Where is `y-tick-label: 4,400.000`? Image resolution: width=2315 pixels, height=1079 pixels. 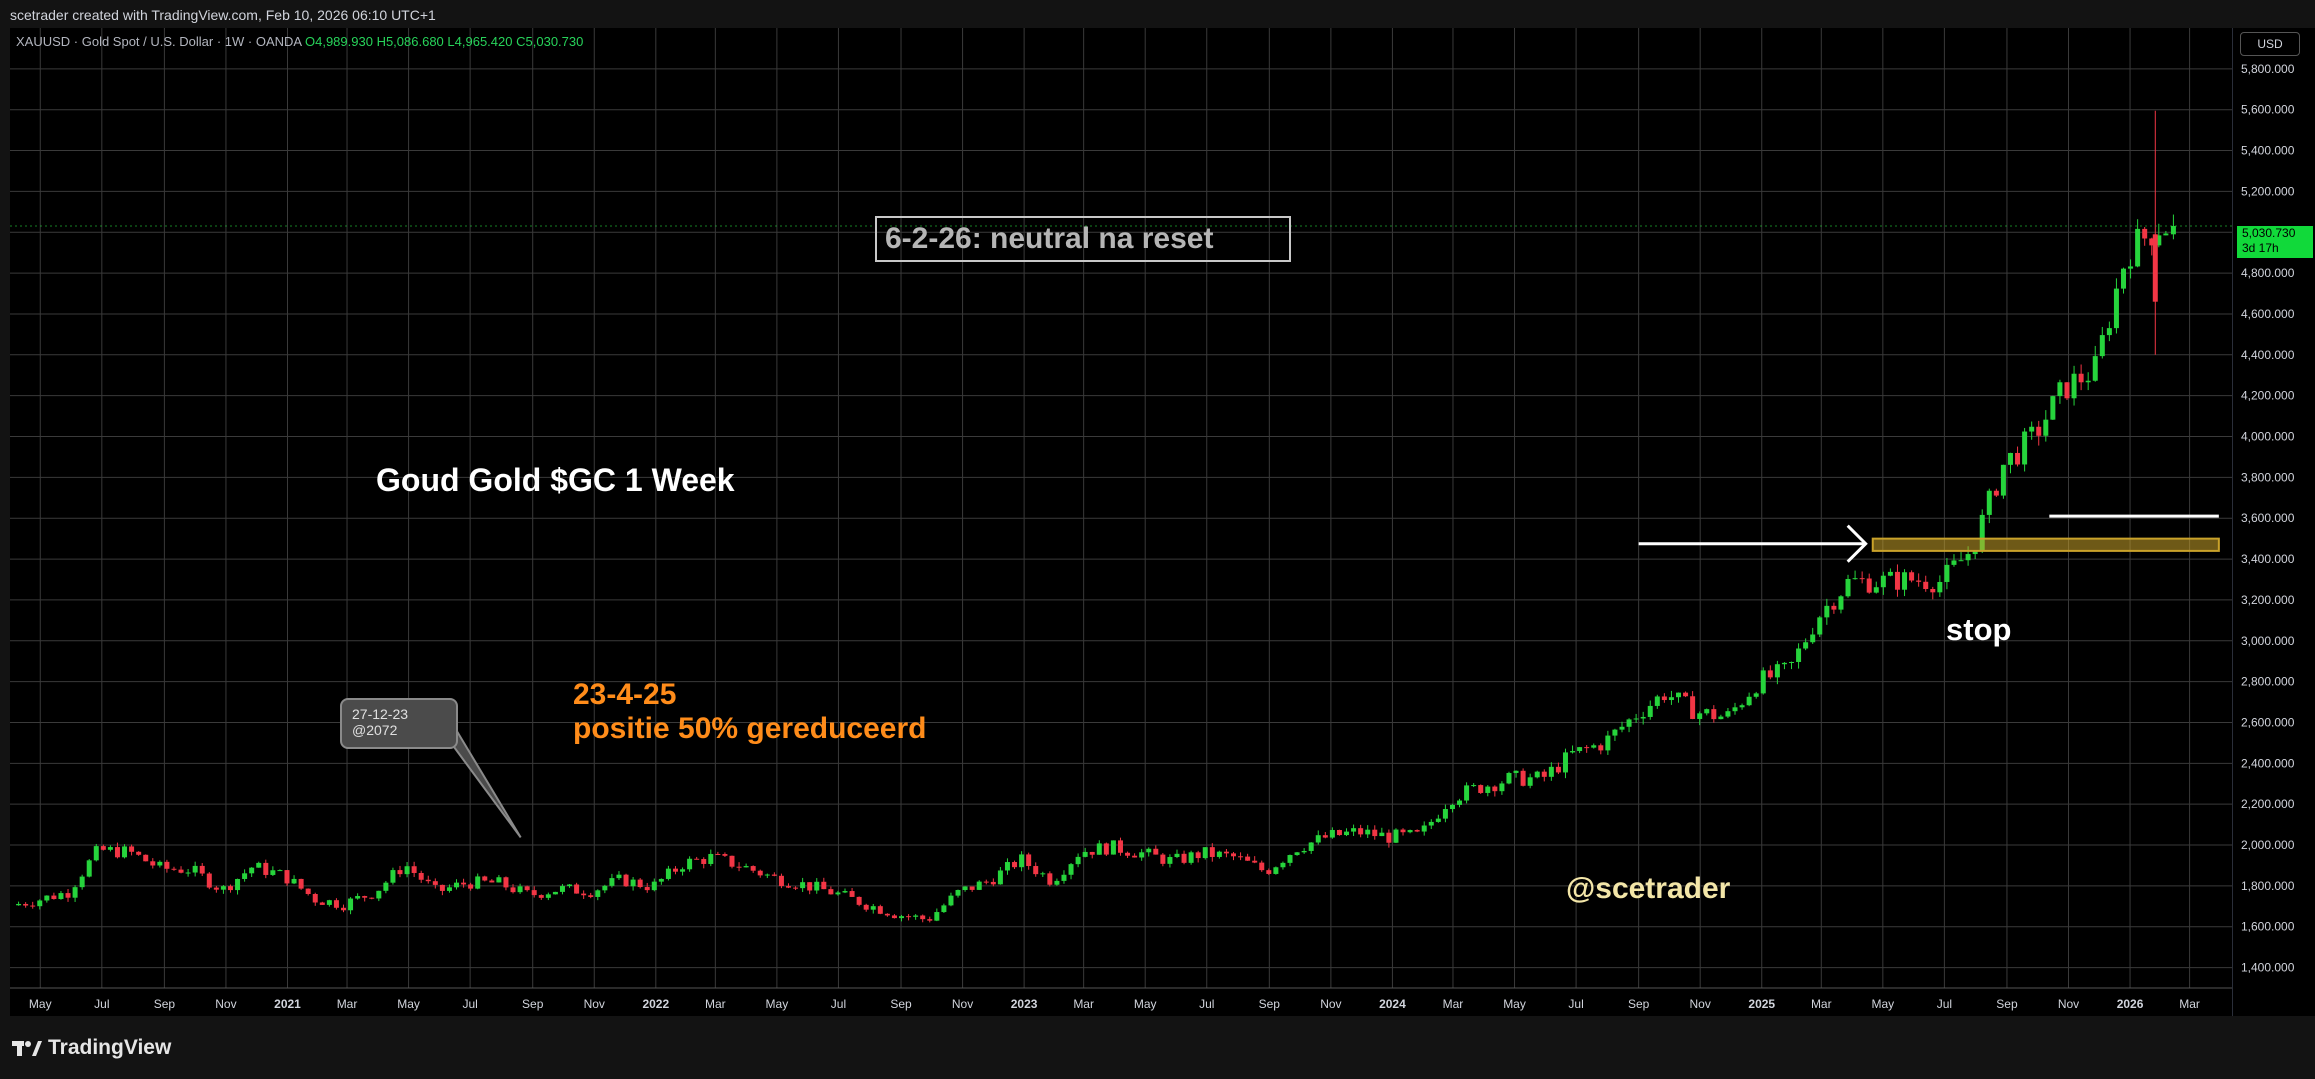 y-tick-label: 4,400.000 is located at coordinates (2268, 355).